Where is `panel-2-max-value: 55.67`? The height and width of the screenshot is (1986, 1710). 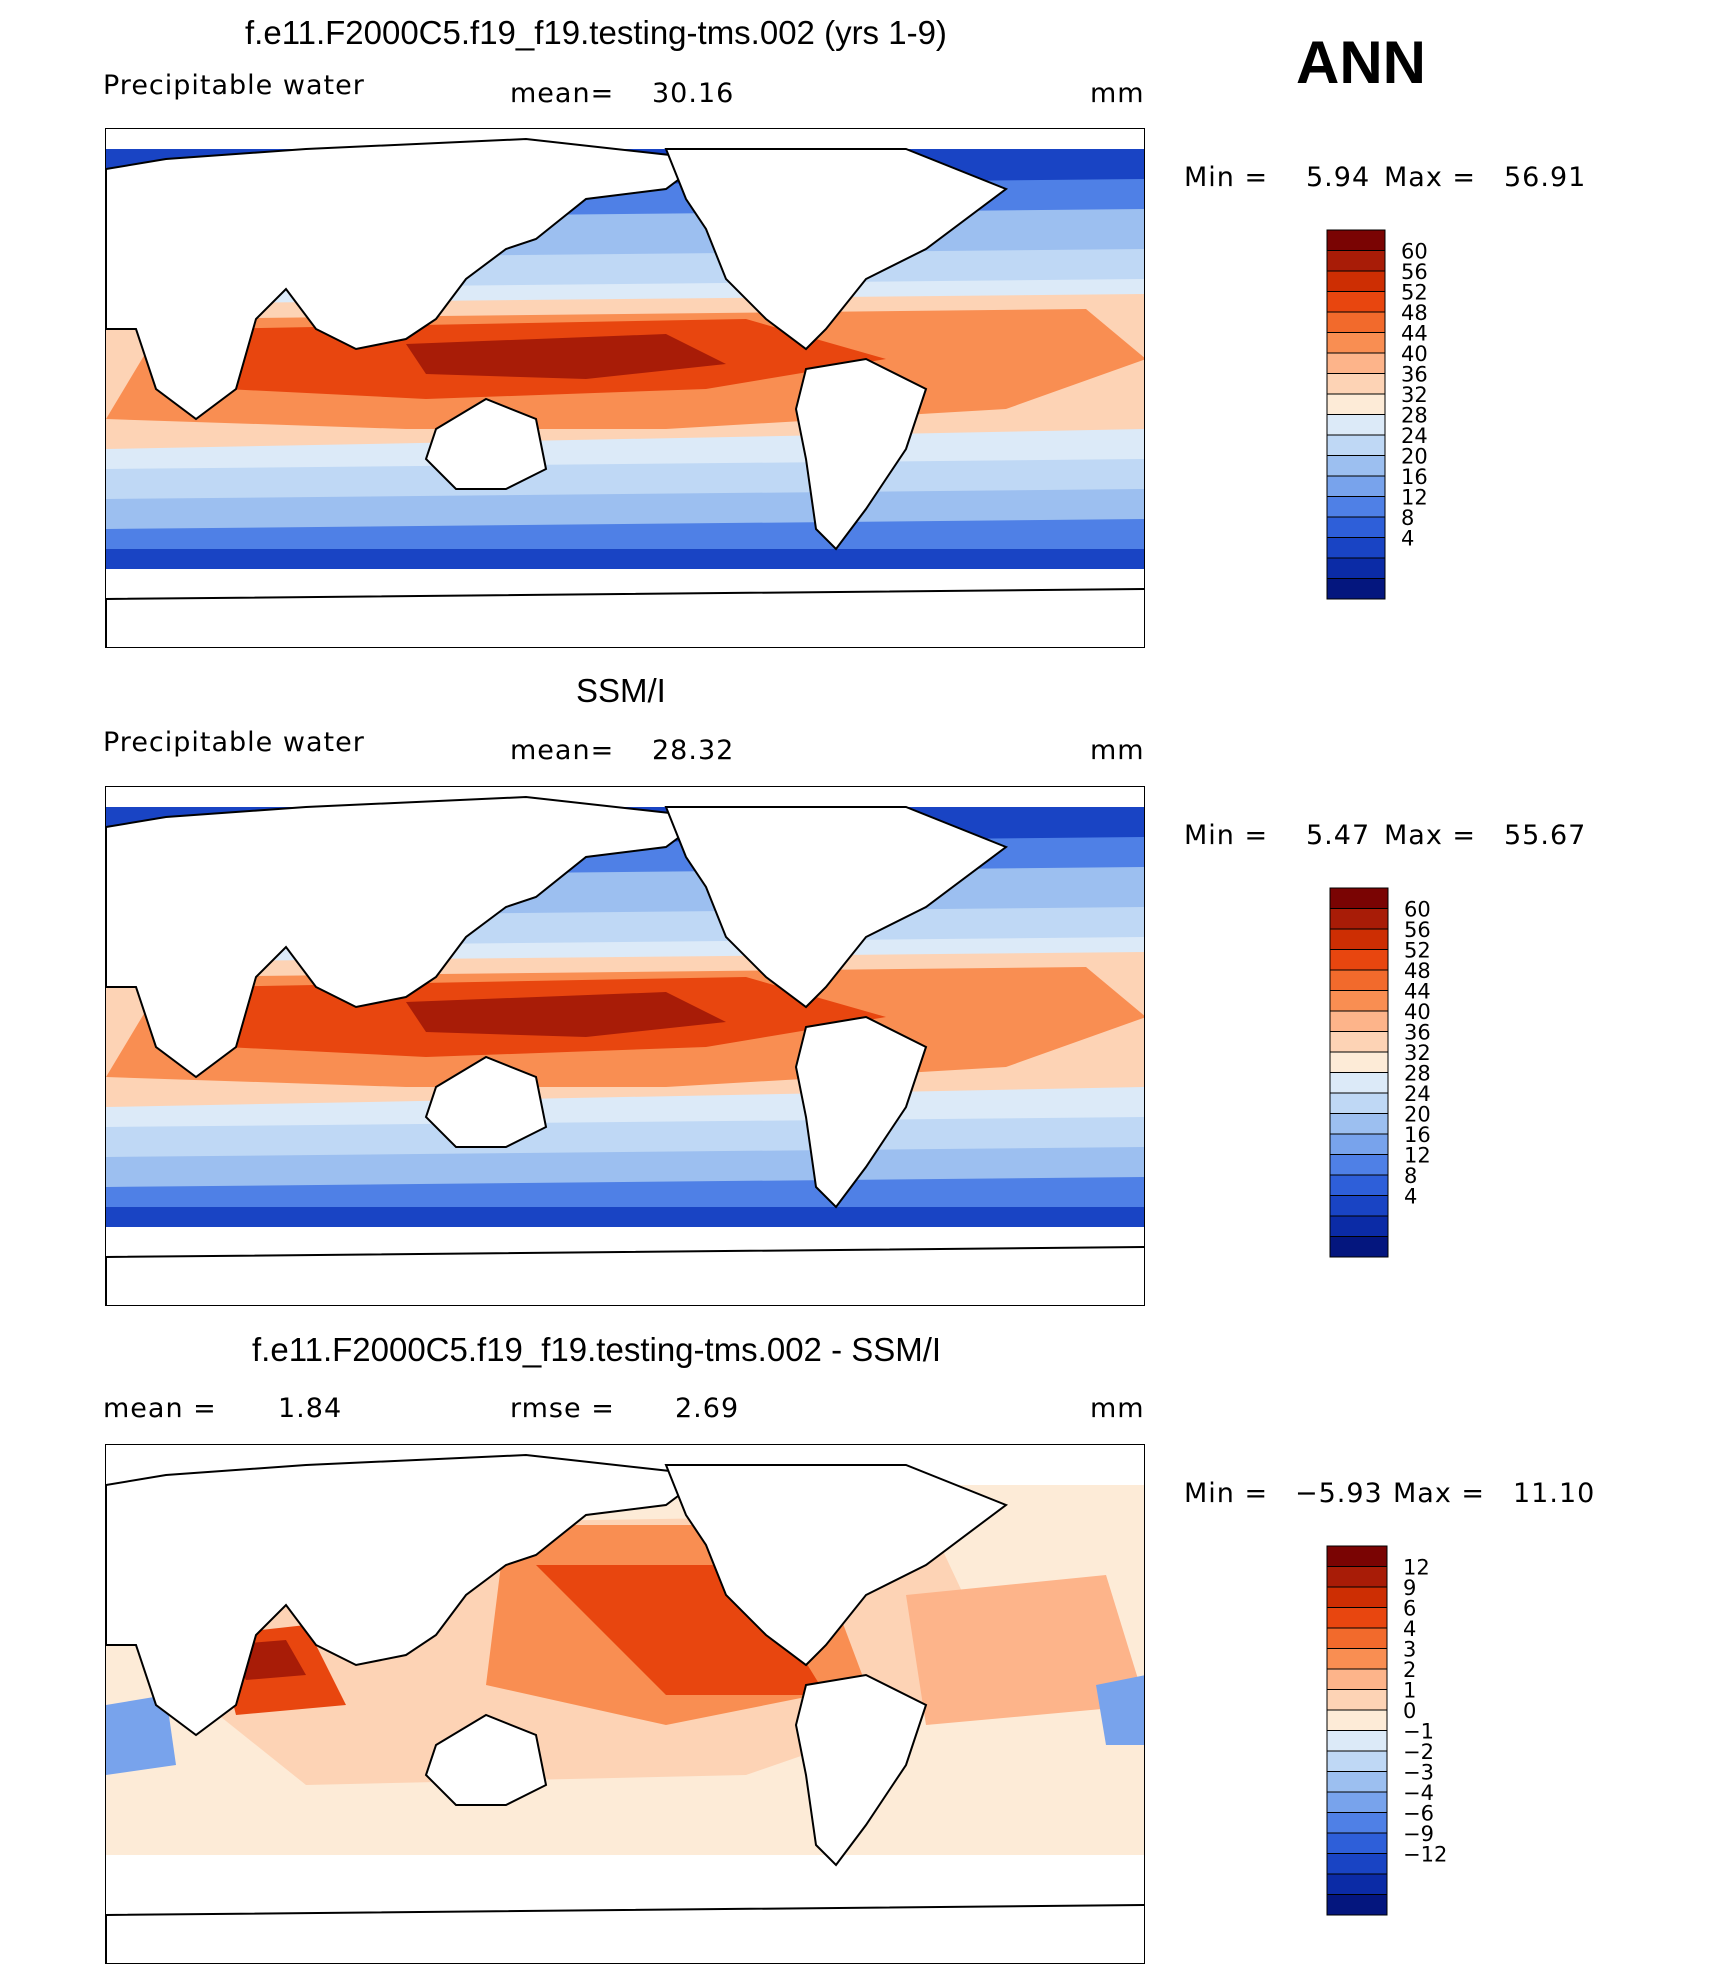
panel-2-max-value: 55.67 is located at coordinates (1545, 835).